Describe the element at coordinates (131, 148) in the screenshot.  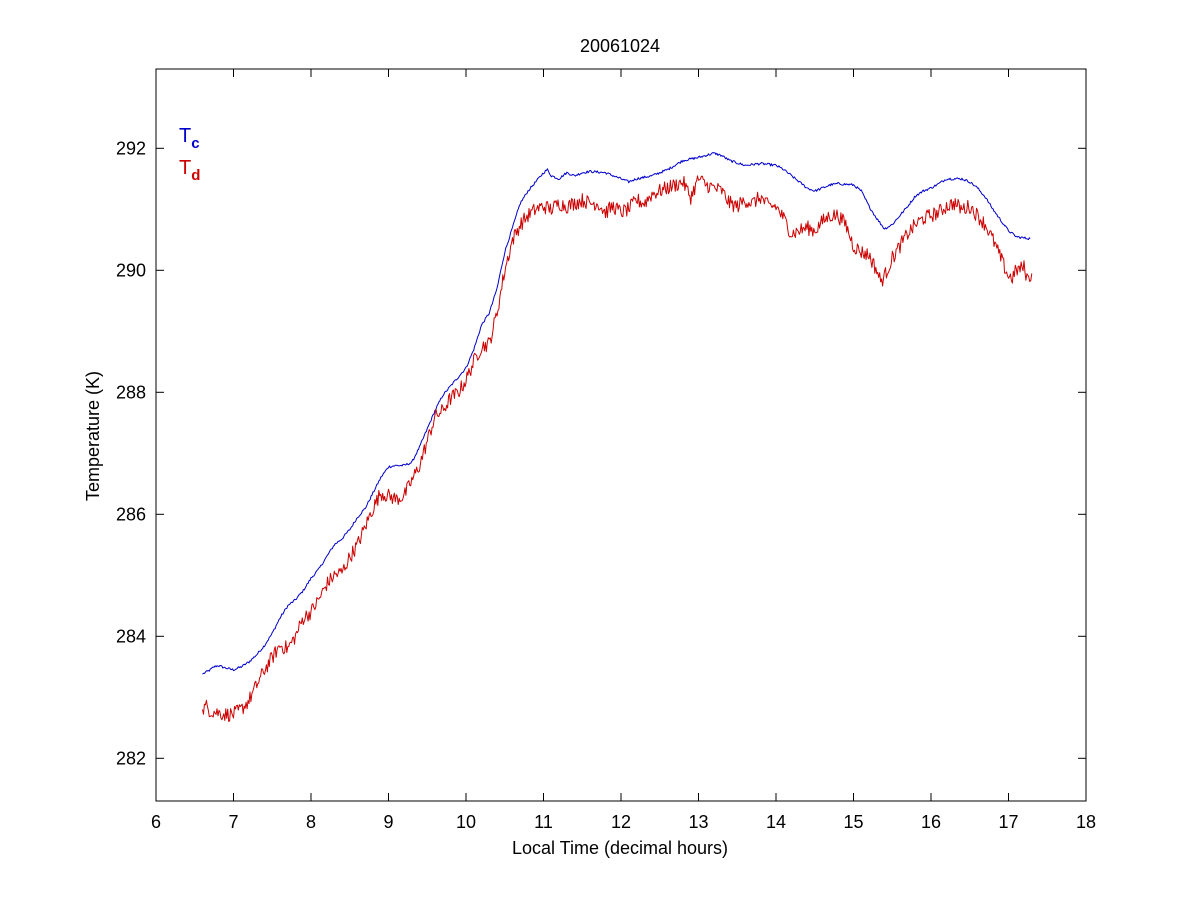
I see `y-tick-label: 292` at that location.